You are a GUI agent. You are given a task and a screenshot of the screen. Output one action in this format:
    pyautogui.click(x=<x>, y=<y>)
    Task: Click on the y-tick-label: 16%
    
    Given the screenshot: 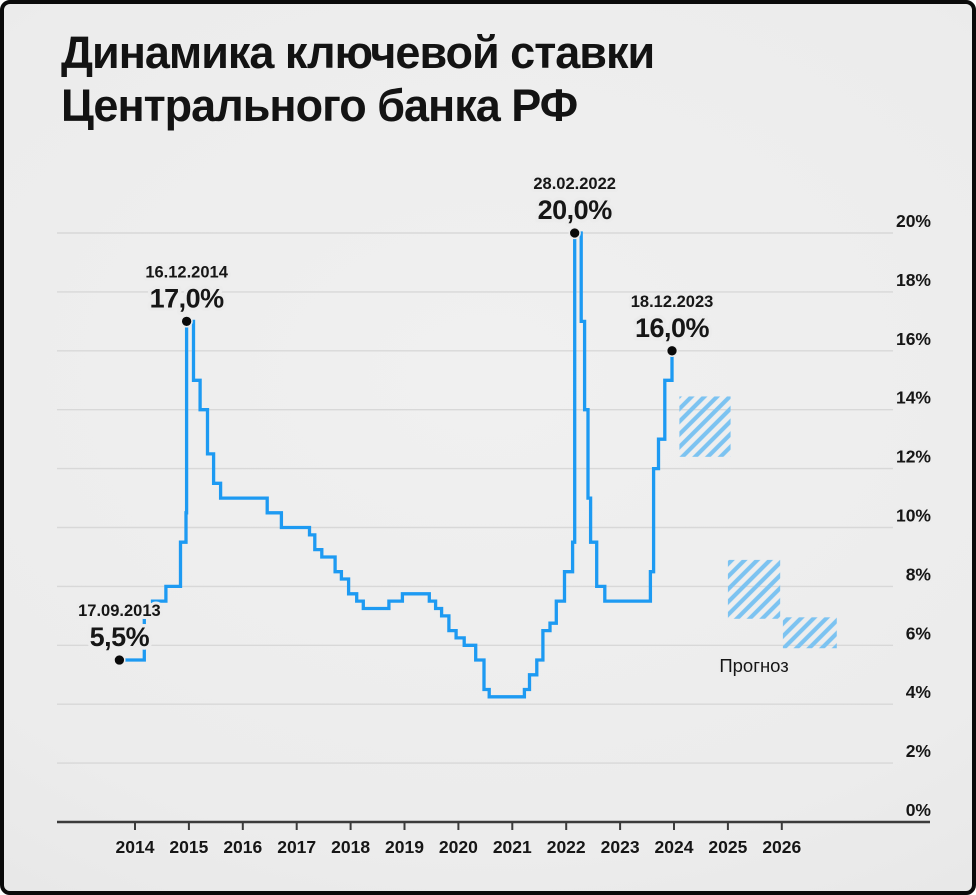 What is the action you would take?
    pyautogui.click(x=913, y=339)
    